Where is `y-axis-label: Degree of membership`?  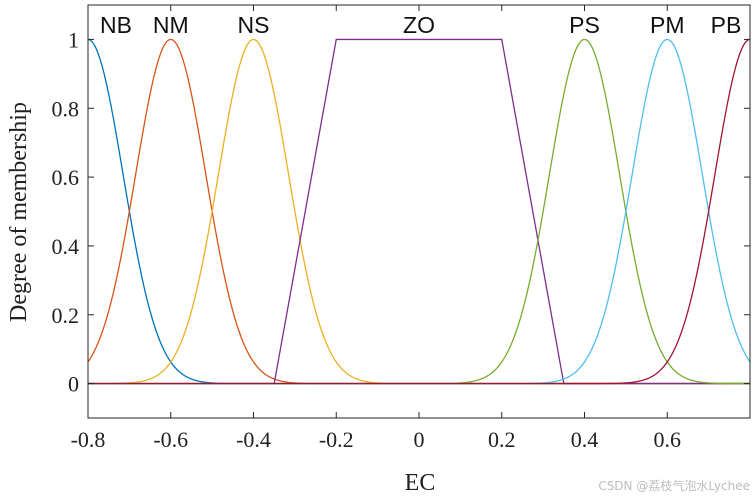 y-axis-label: Degree of membership is located at coordinates (19, 212).